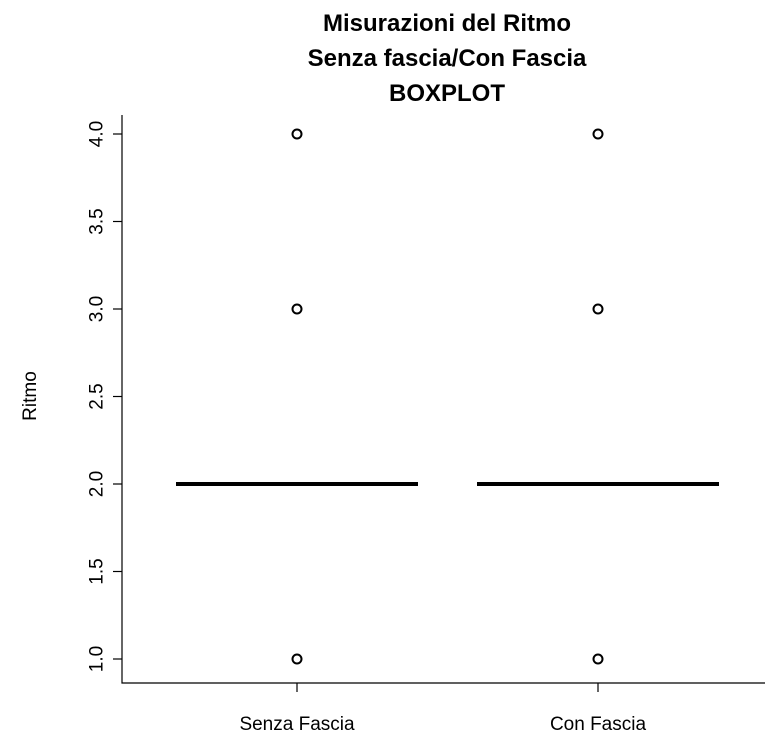  What do you see at coordinates (97, 484) in the screenshot?
I see `y-tick-label: 2.0` at bounding box center [97, 484].